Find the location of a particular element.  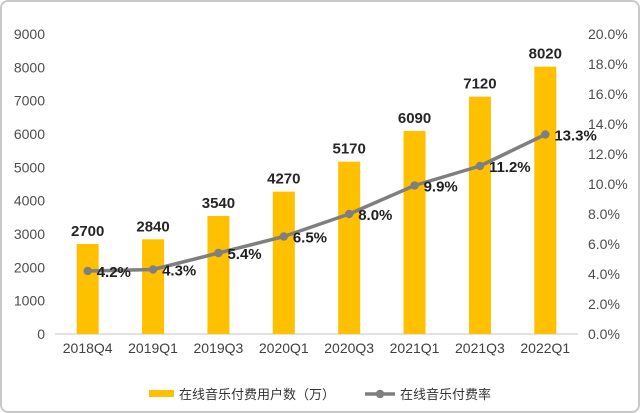

bar-2019Q1 is located at coordinates (153, 286).